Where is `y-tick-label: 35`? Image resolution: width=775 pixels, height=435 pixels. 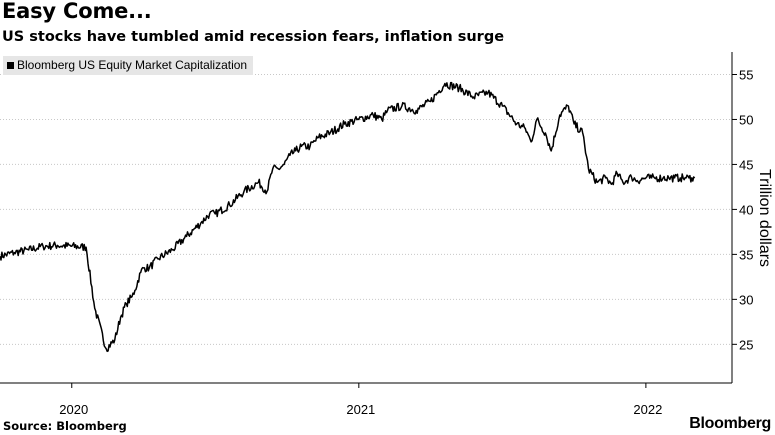 y-tick-label: 35 is located at coordinates (746, 254).